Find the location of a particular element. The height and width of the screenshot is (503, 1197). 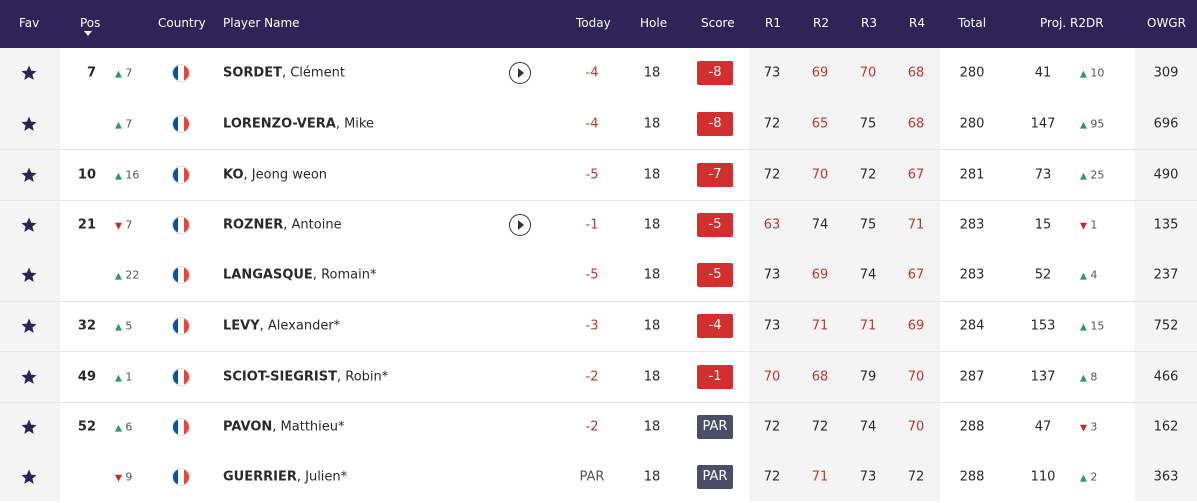

position-move: ▲ 7 is located at coordinates (123, 73).